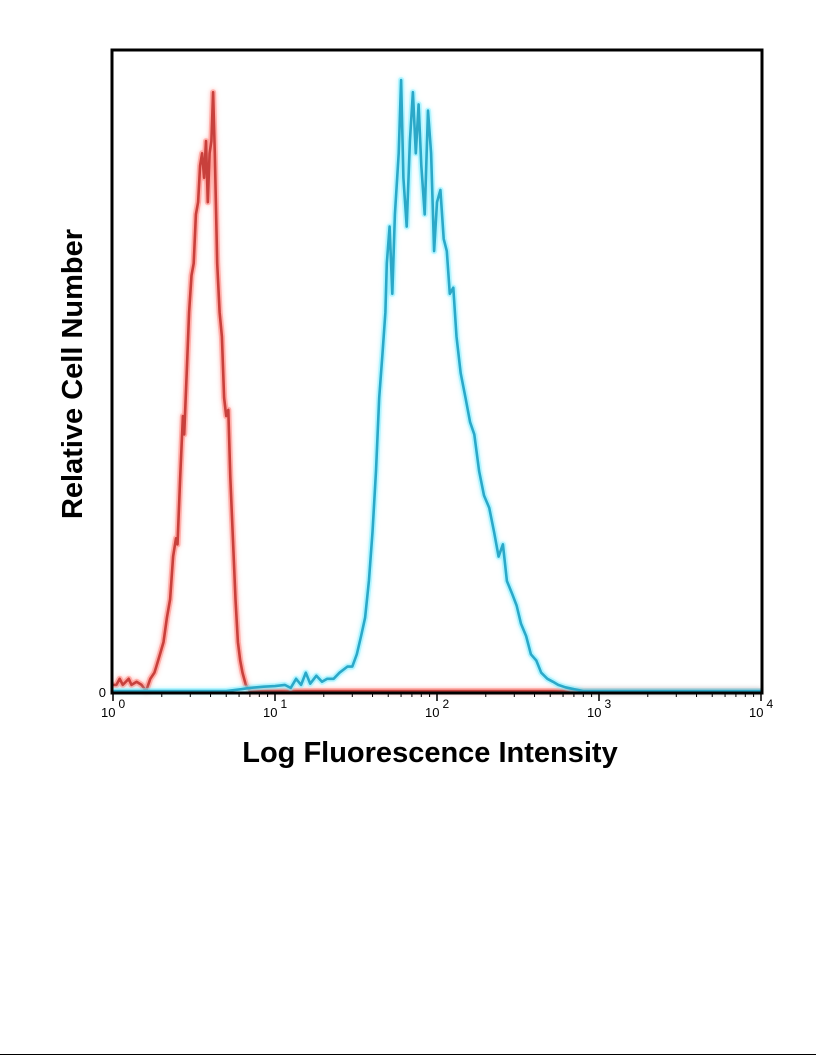 The width and height of the screenshot is (816, 1057). What do you see at coordinates (73, 374) in the screenshot?
I see `y-axis-title: Relative Cell Number` at bounding box center [73, 374].